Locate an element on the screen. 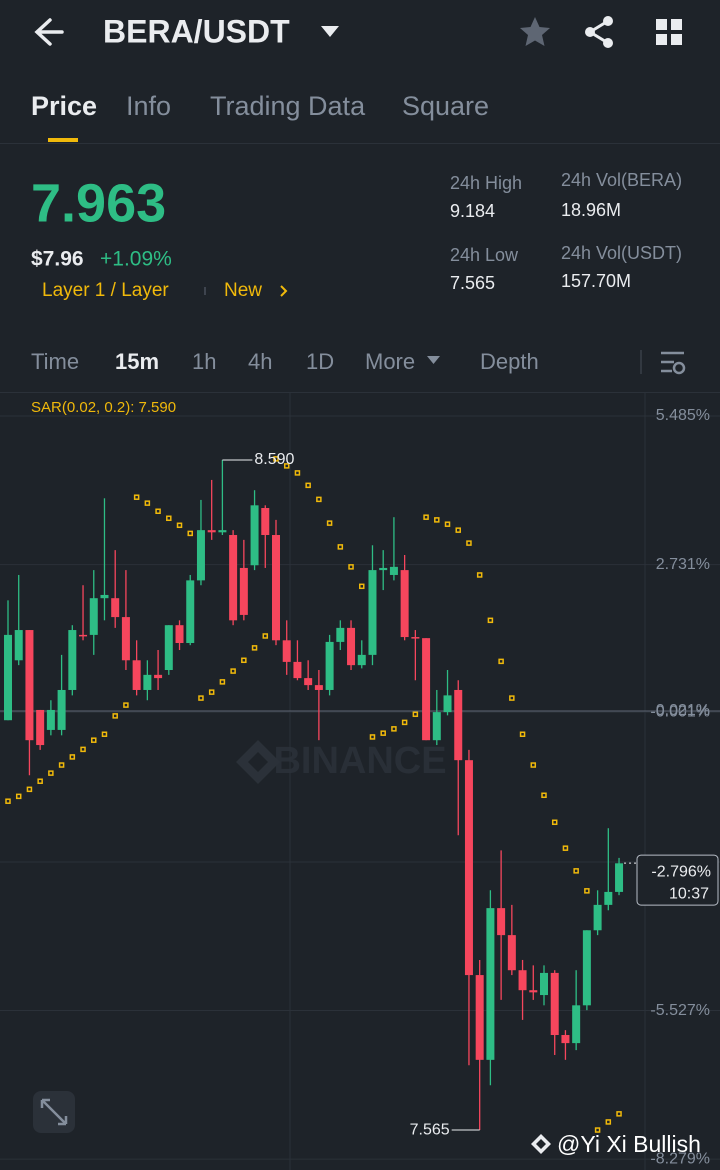  tab: Square is located at coordinates (445, 106).